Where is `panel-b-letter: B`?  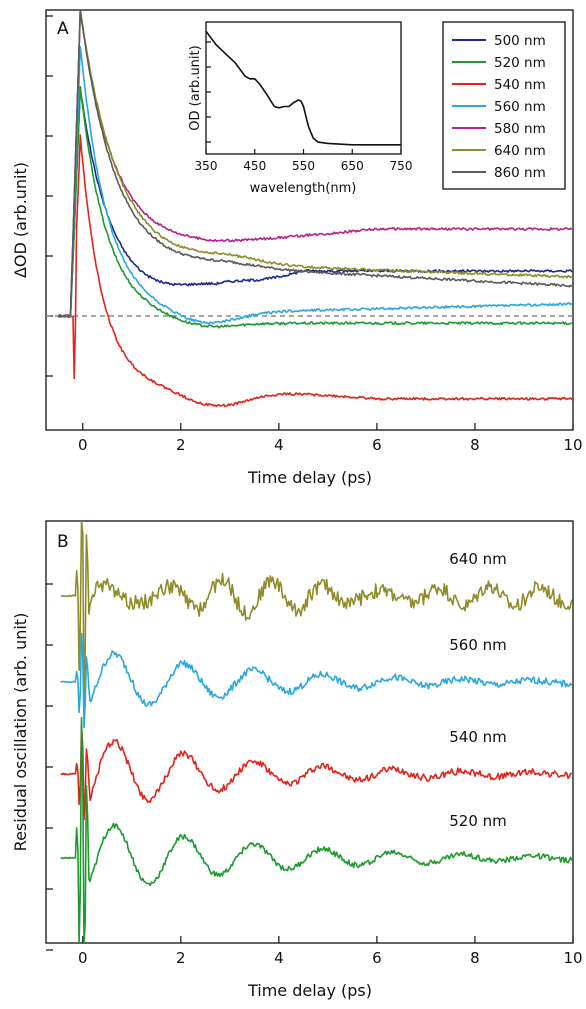
panel-b-letter: B is located at coordinates (63, 542).